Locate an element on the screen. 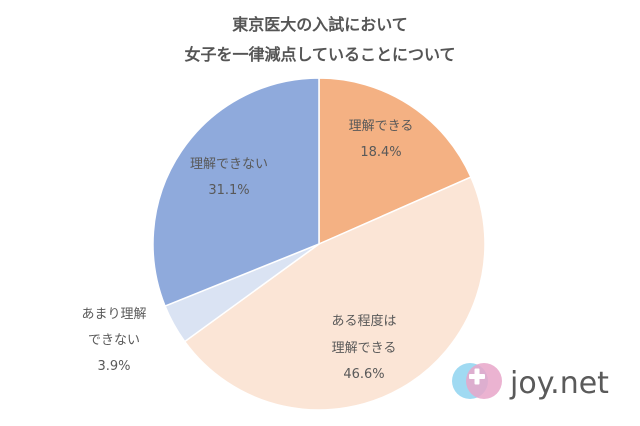  logo-circle-right is located at coordinates (484, 381).